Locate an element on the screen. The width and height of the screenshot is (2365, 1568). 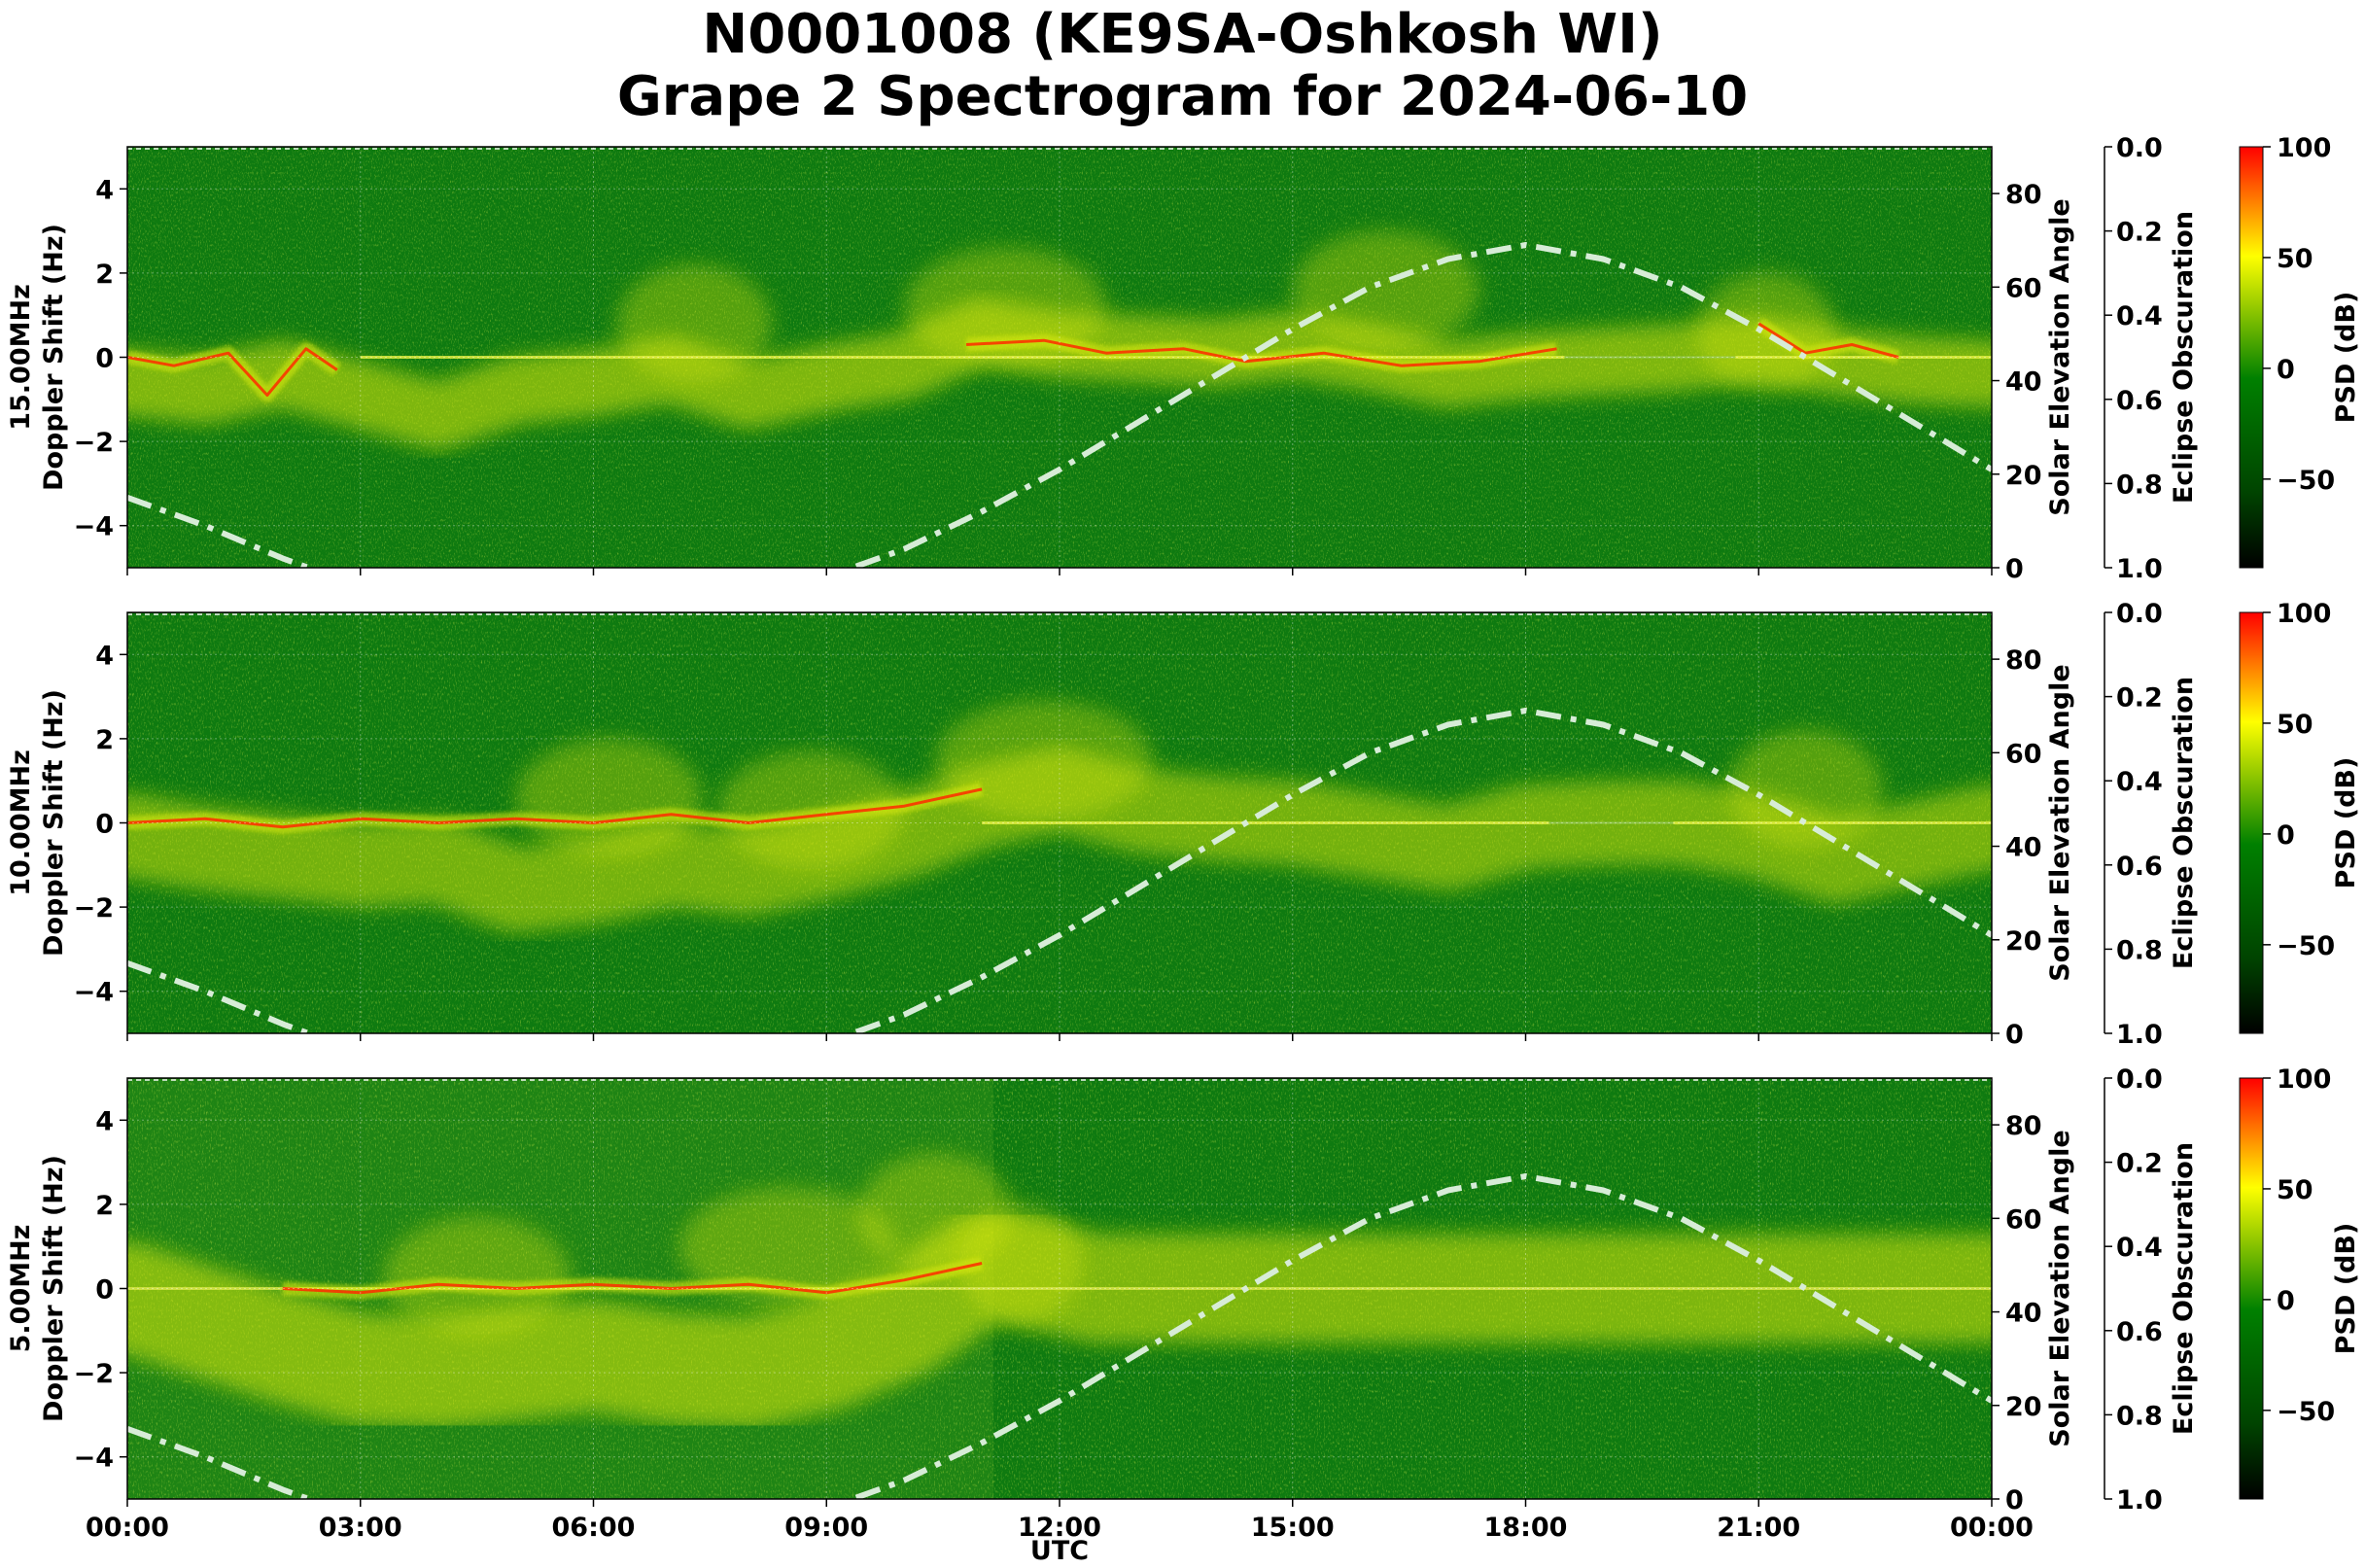
chart-title-line1: N0001008 (KE9SA-Oshkosh WI) is located at coordinates (1182, 34).